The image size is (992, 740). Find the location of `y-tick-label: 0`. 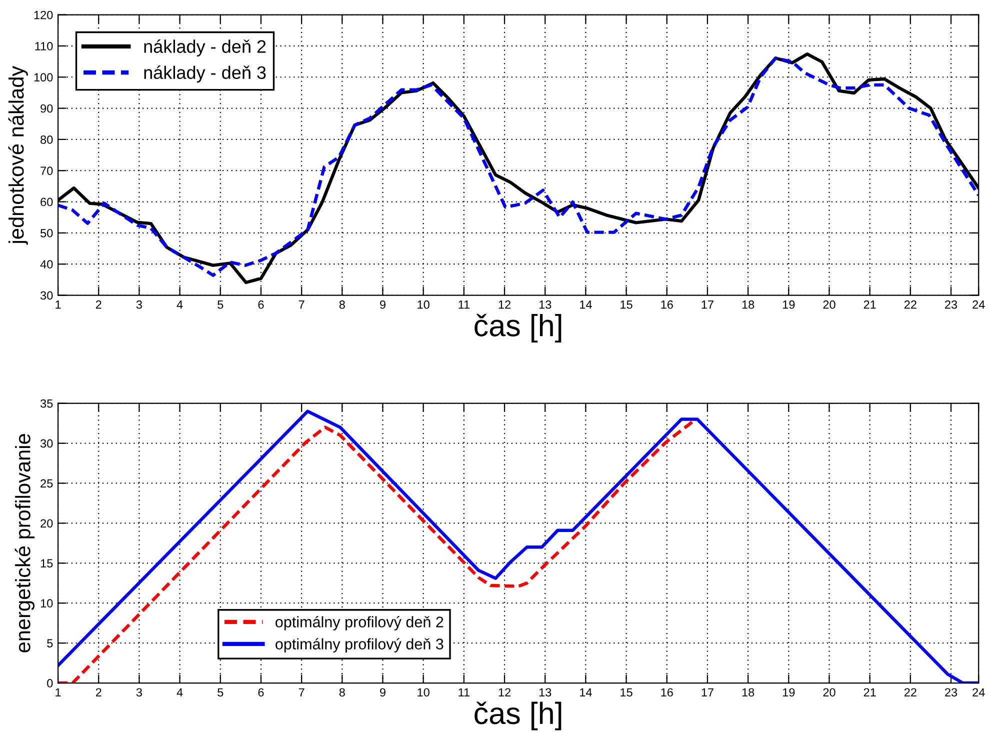

y-tick-label: 0 is located at coordinates (50, 683).